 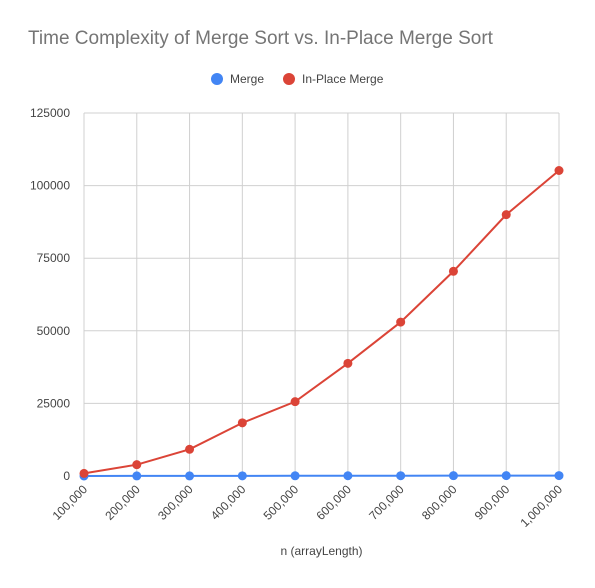 I want to click on y-tick-label: 100000, so click(x=50, y=186).